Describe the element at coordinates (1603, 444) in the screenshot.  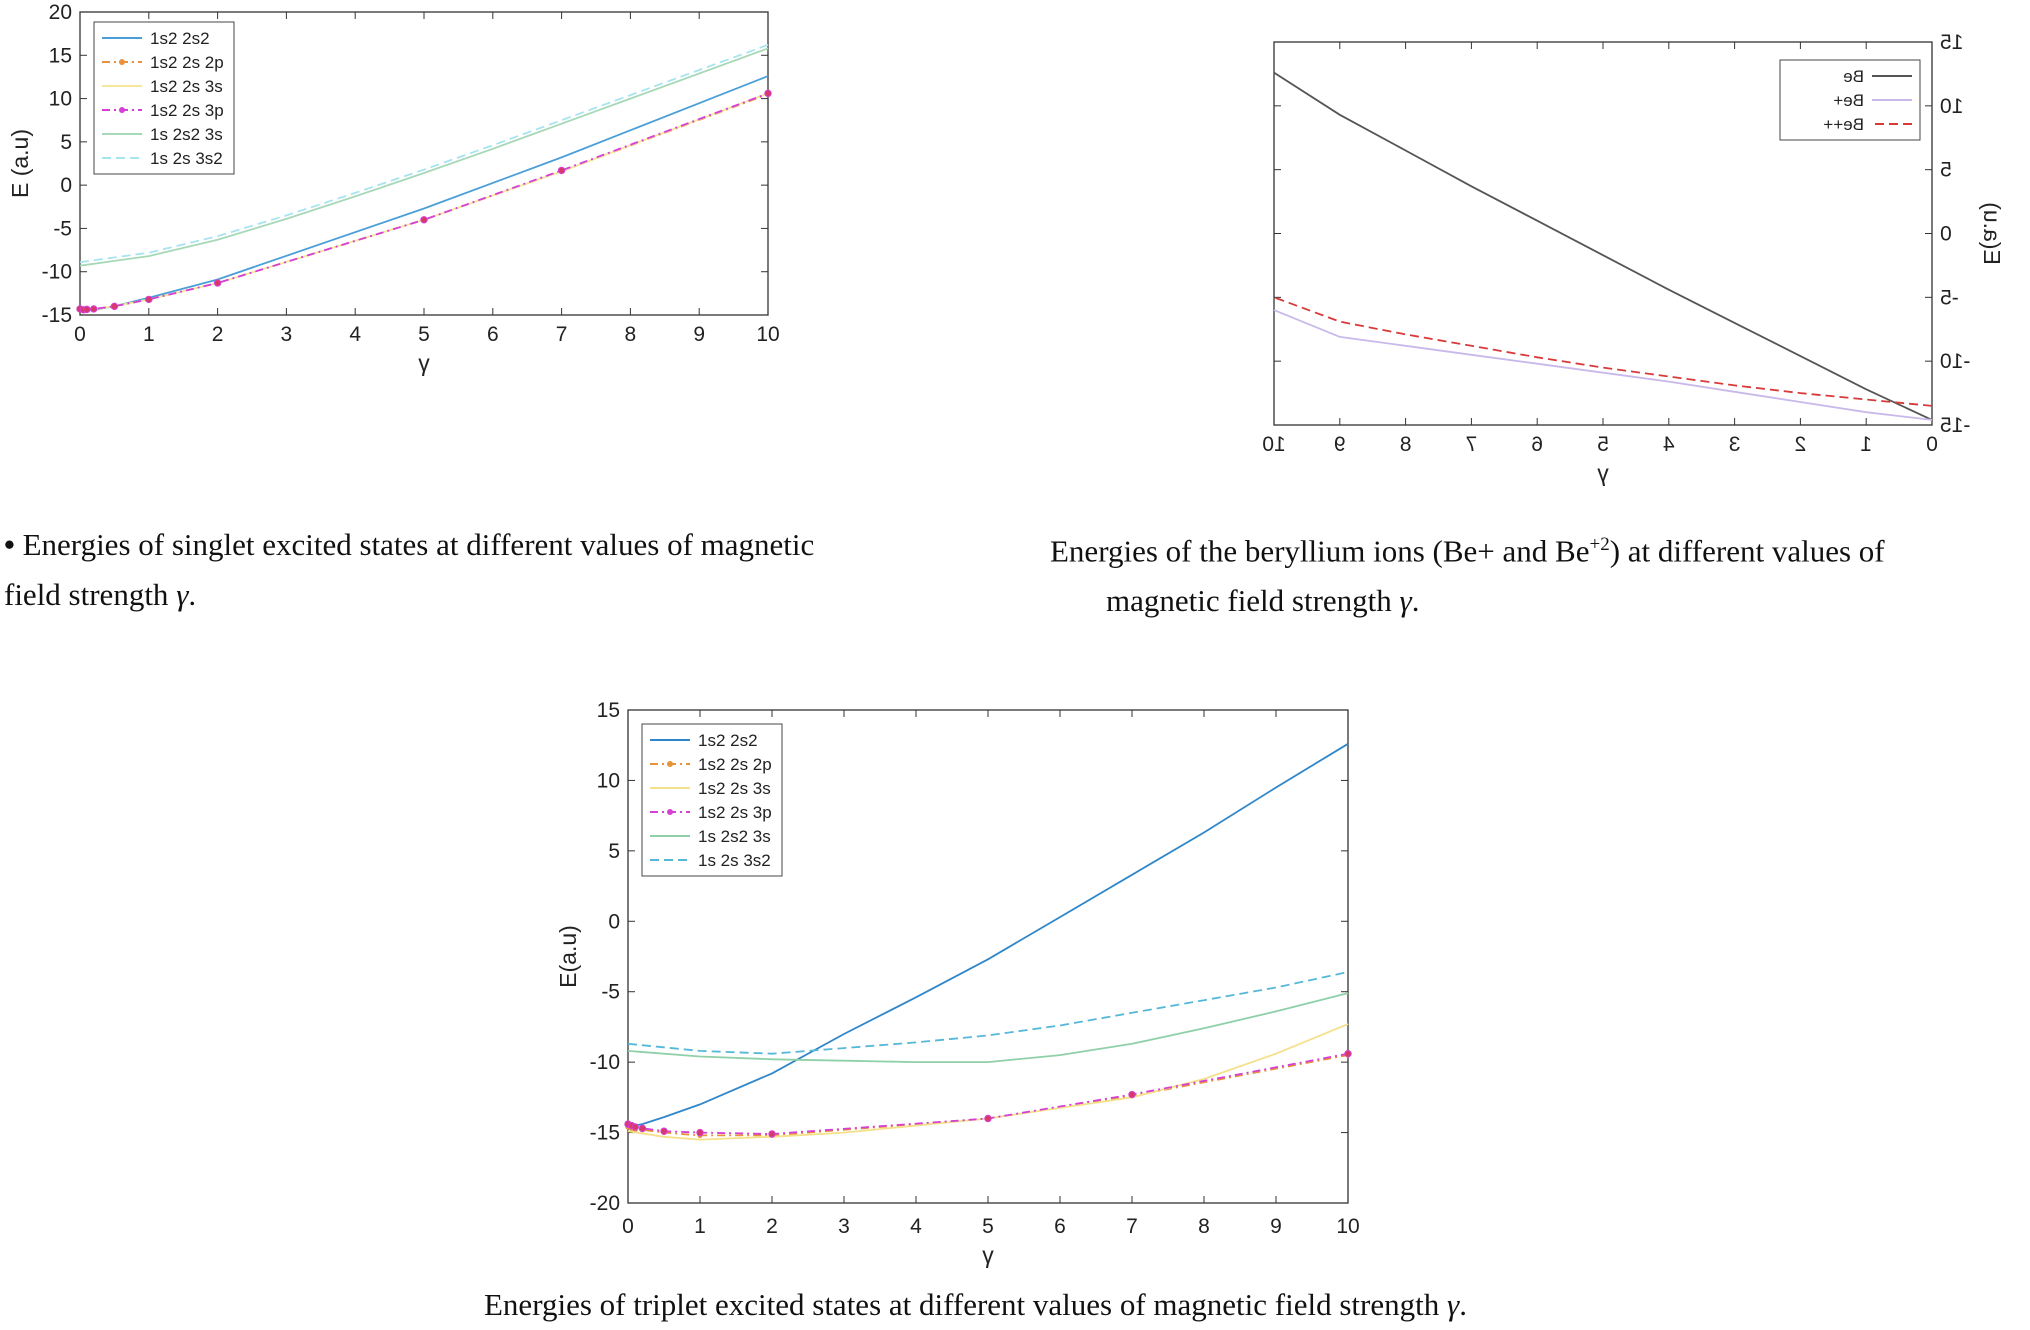
I see `x-tick-label: 5` at that location.